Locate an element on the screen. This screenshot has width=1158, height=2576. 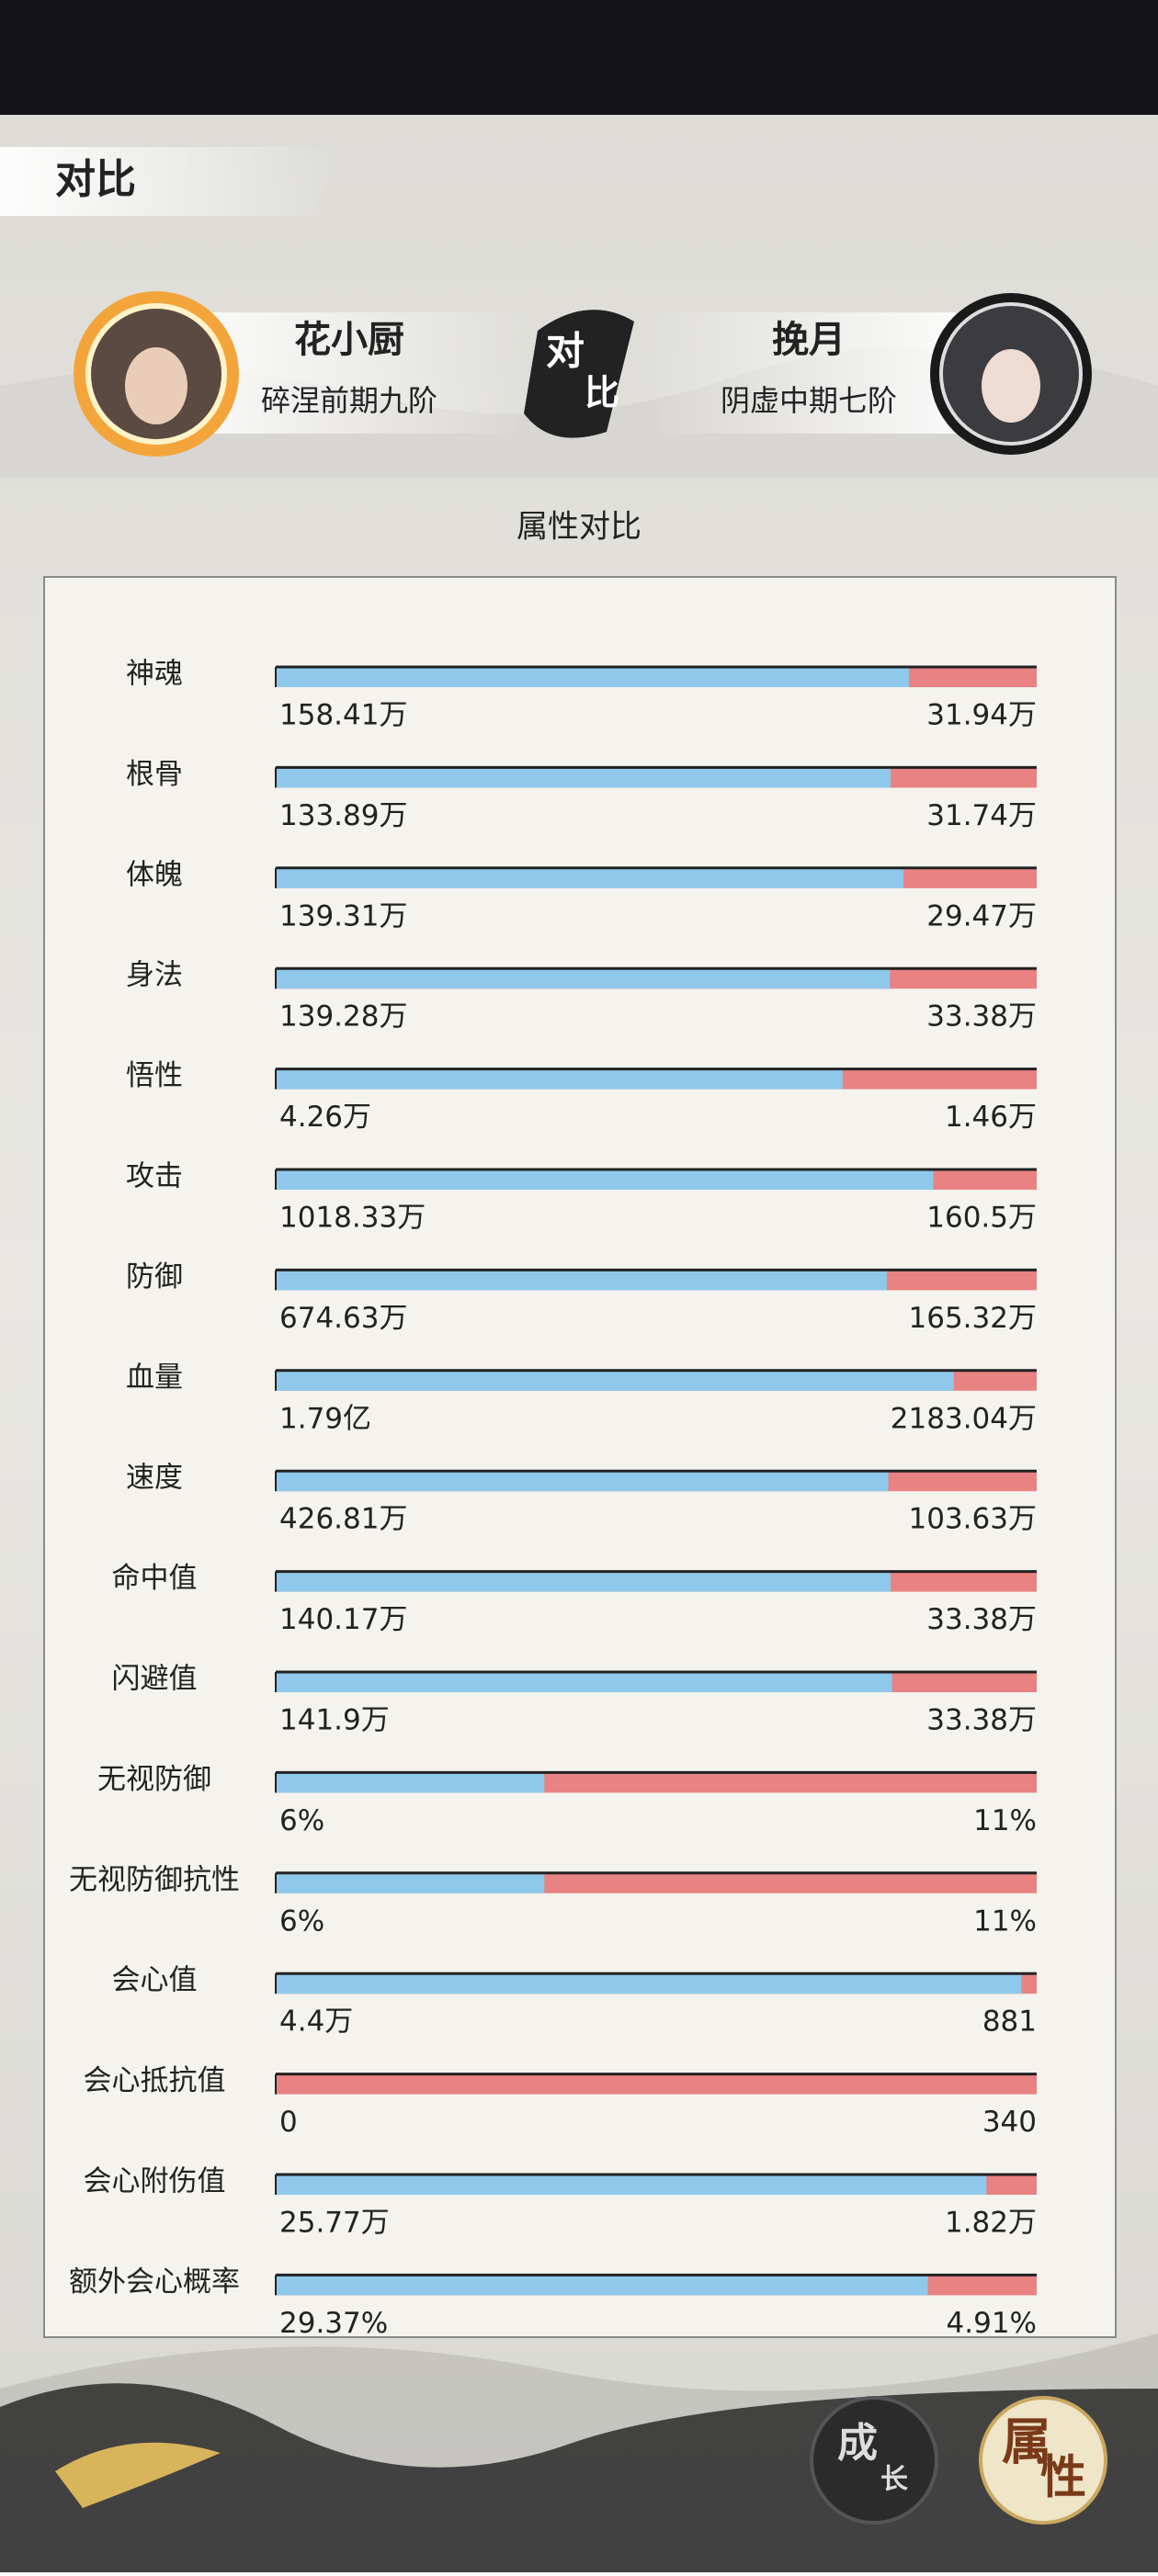
stat-label: 防御 is located at coordinates (154, 1277).